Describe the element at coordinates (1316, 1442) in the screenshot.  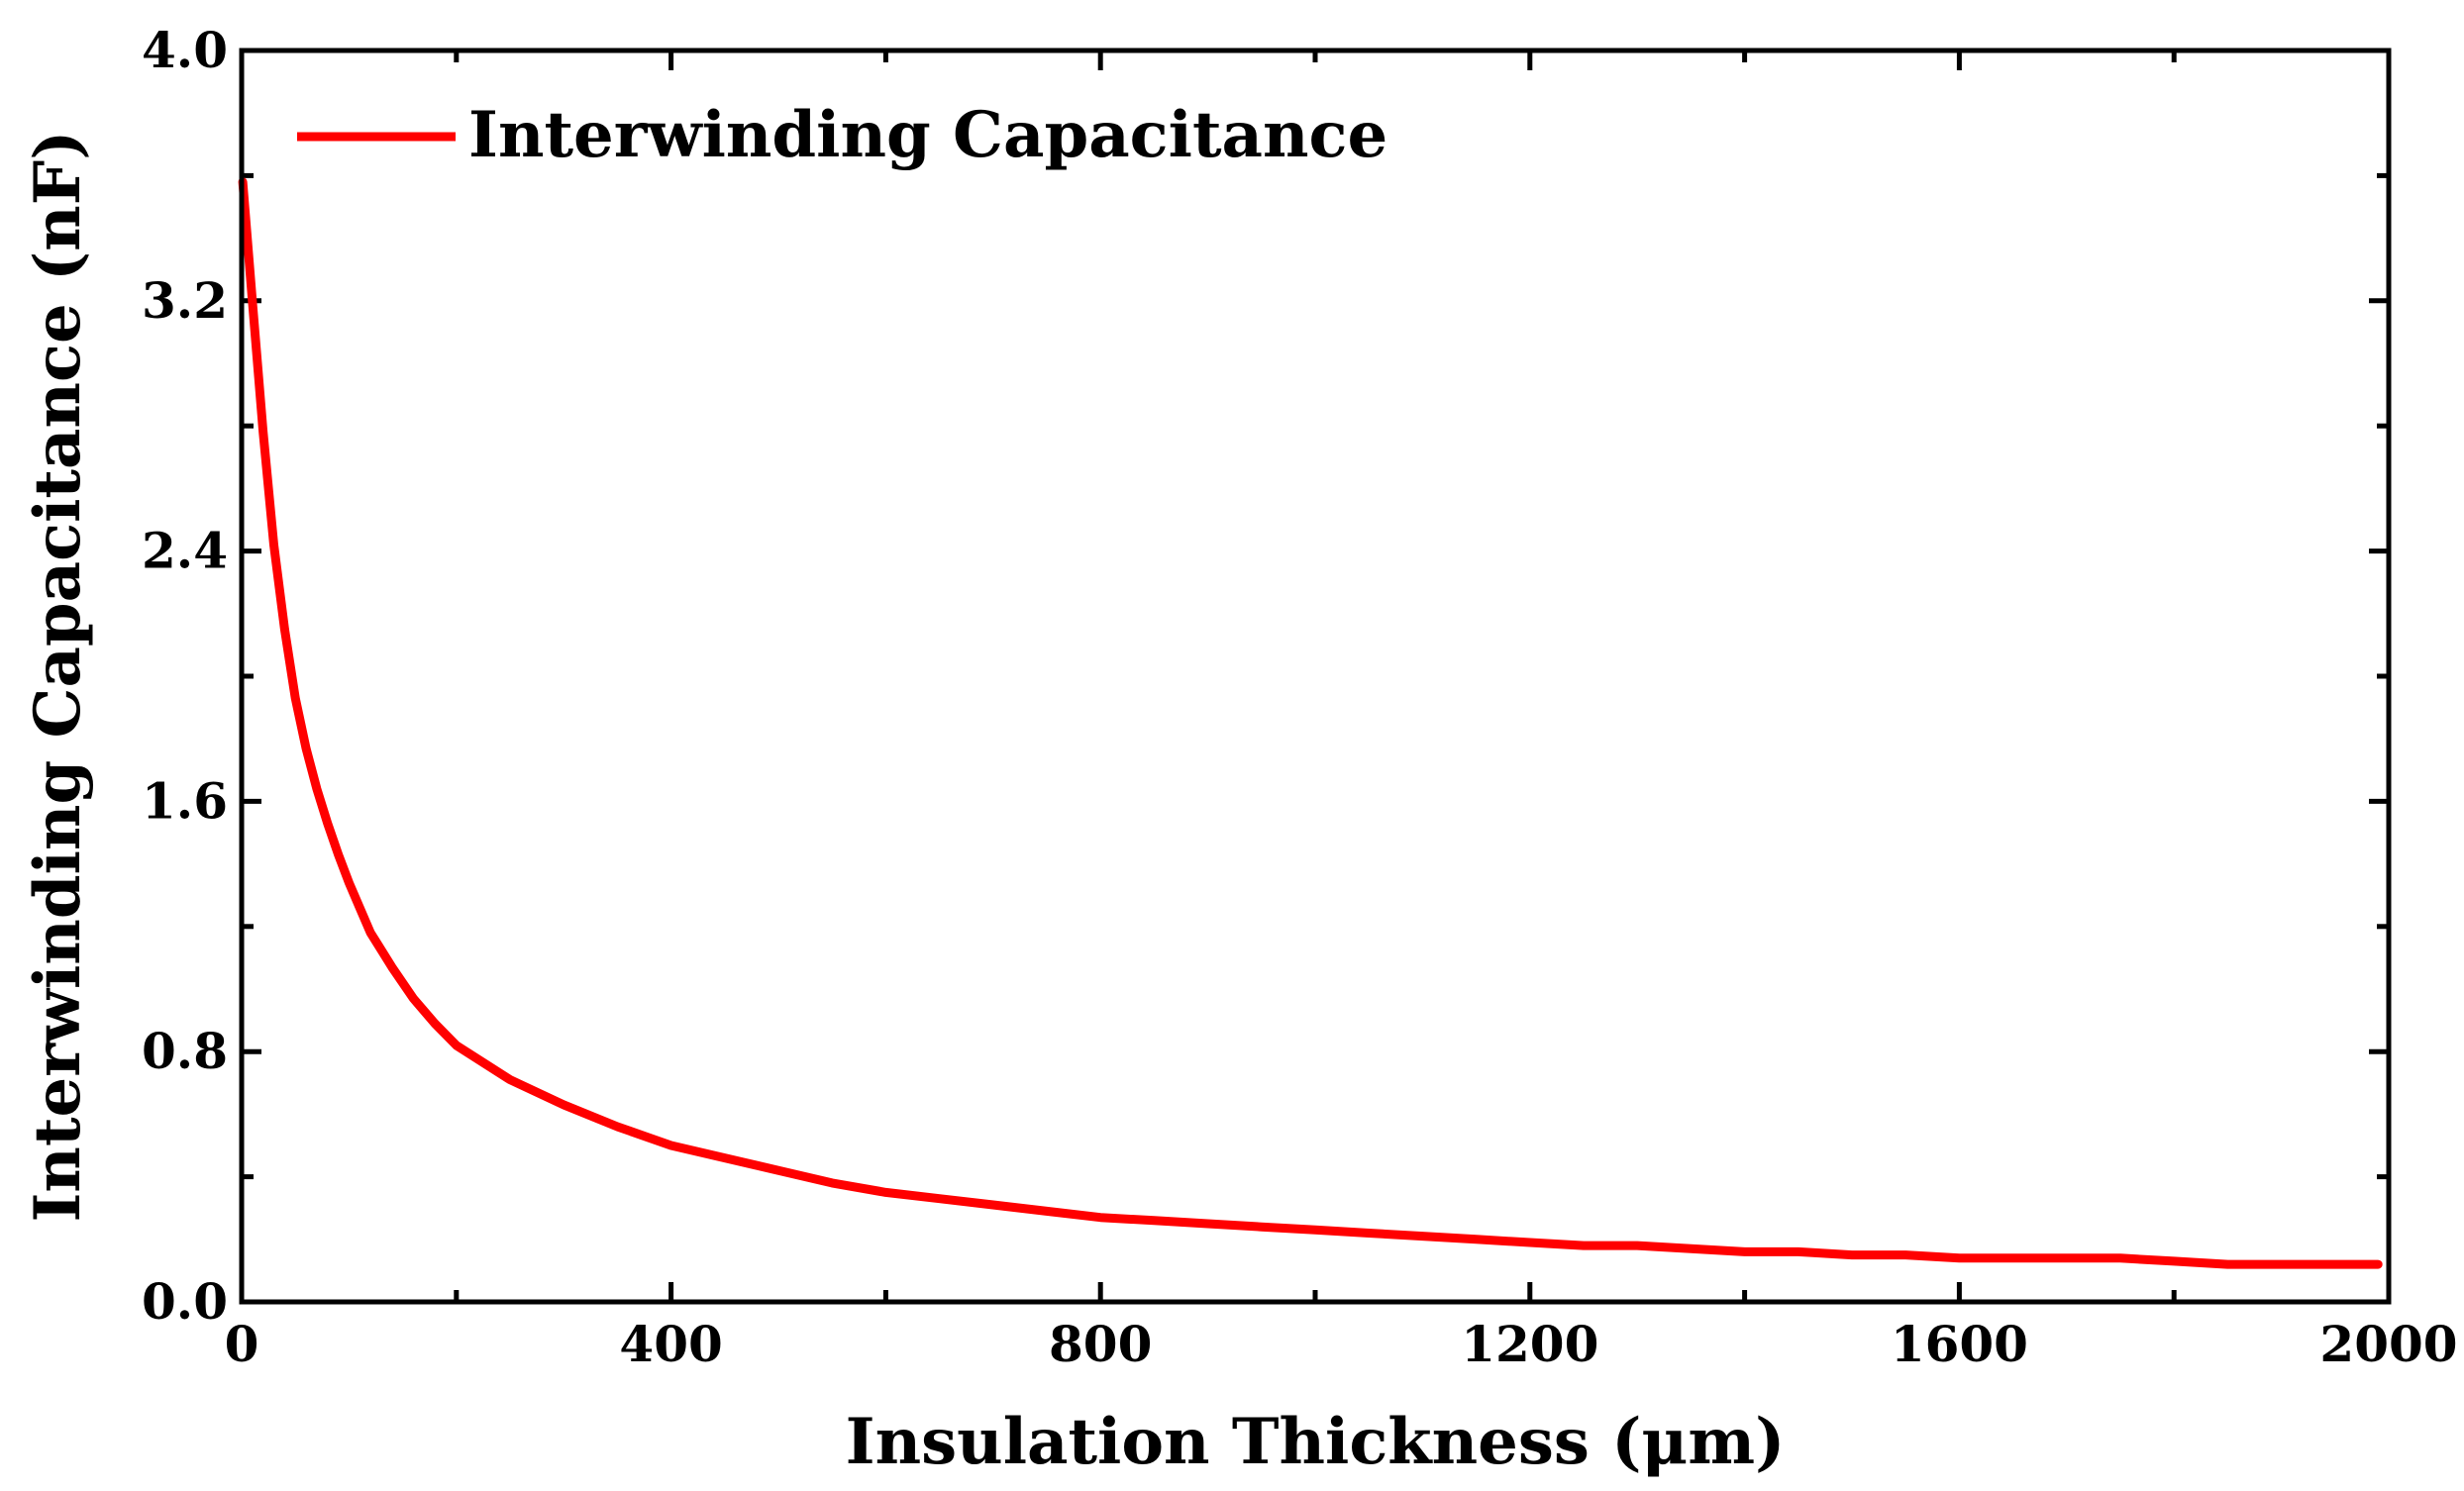
I see `x-axis-title: Insulation Thickness (μm)` at that location.